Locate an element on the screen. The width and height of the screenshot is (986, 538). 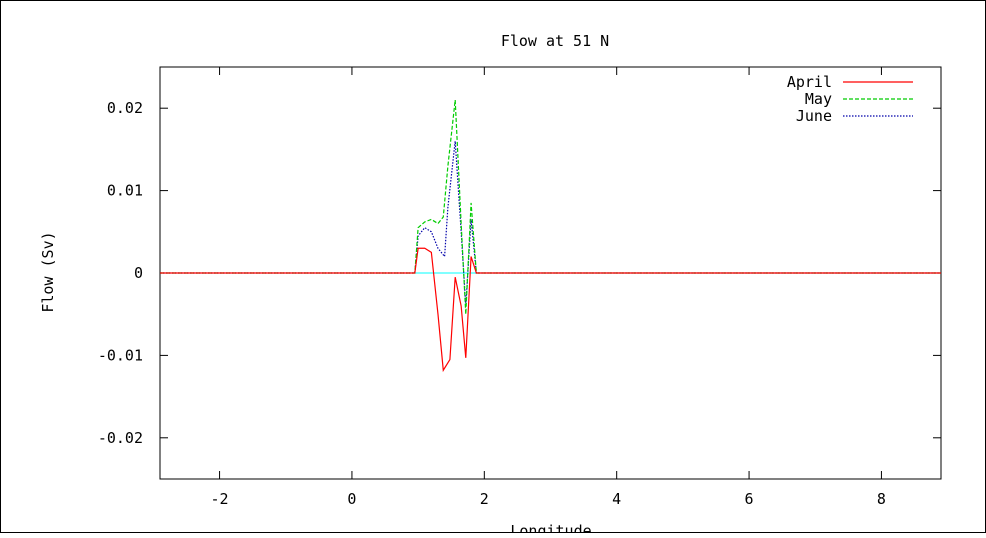
x-tick-label: -2 is located at coordinates (220, 499).